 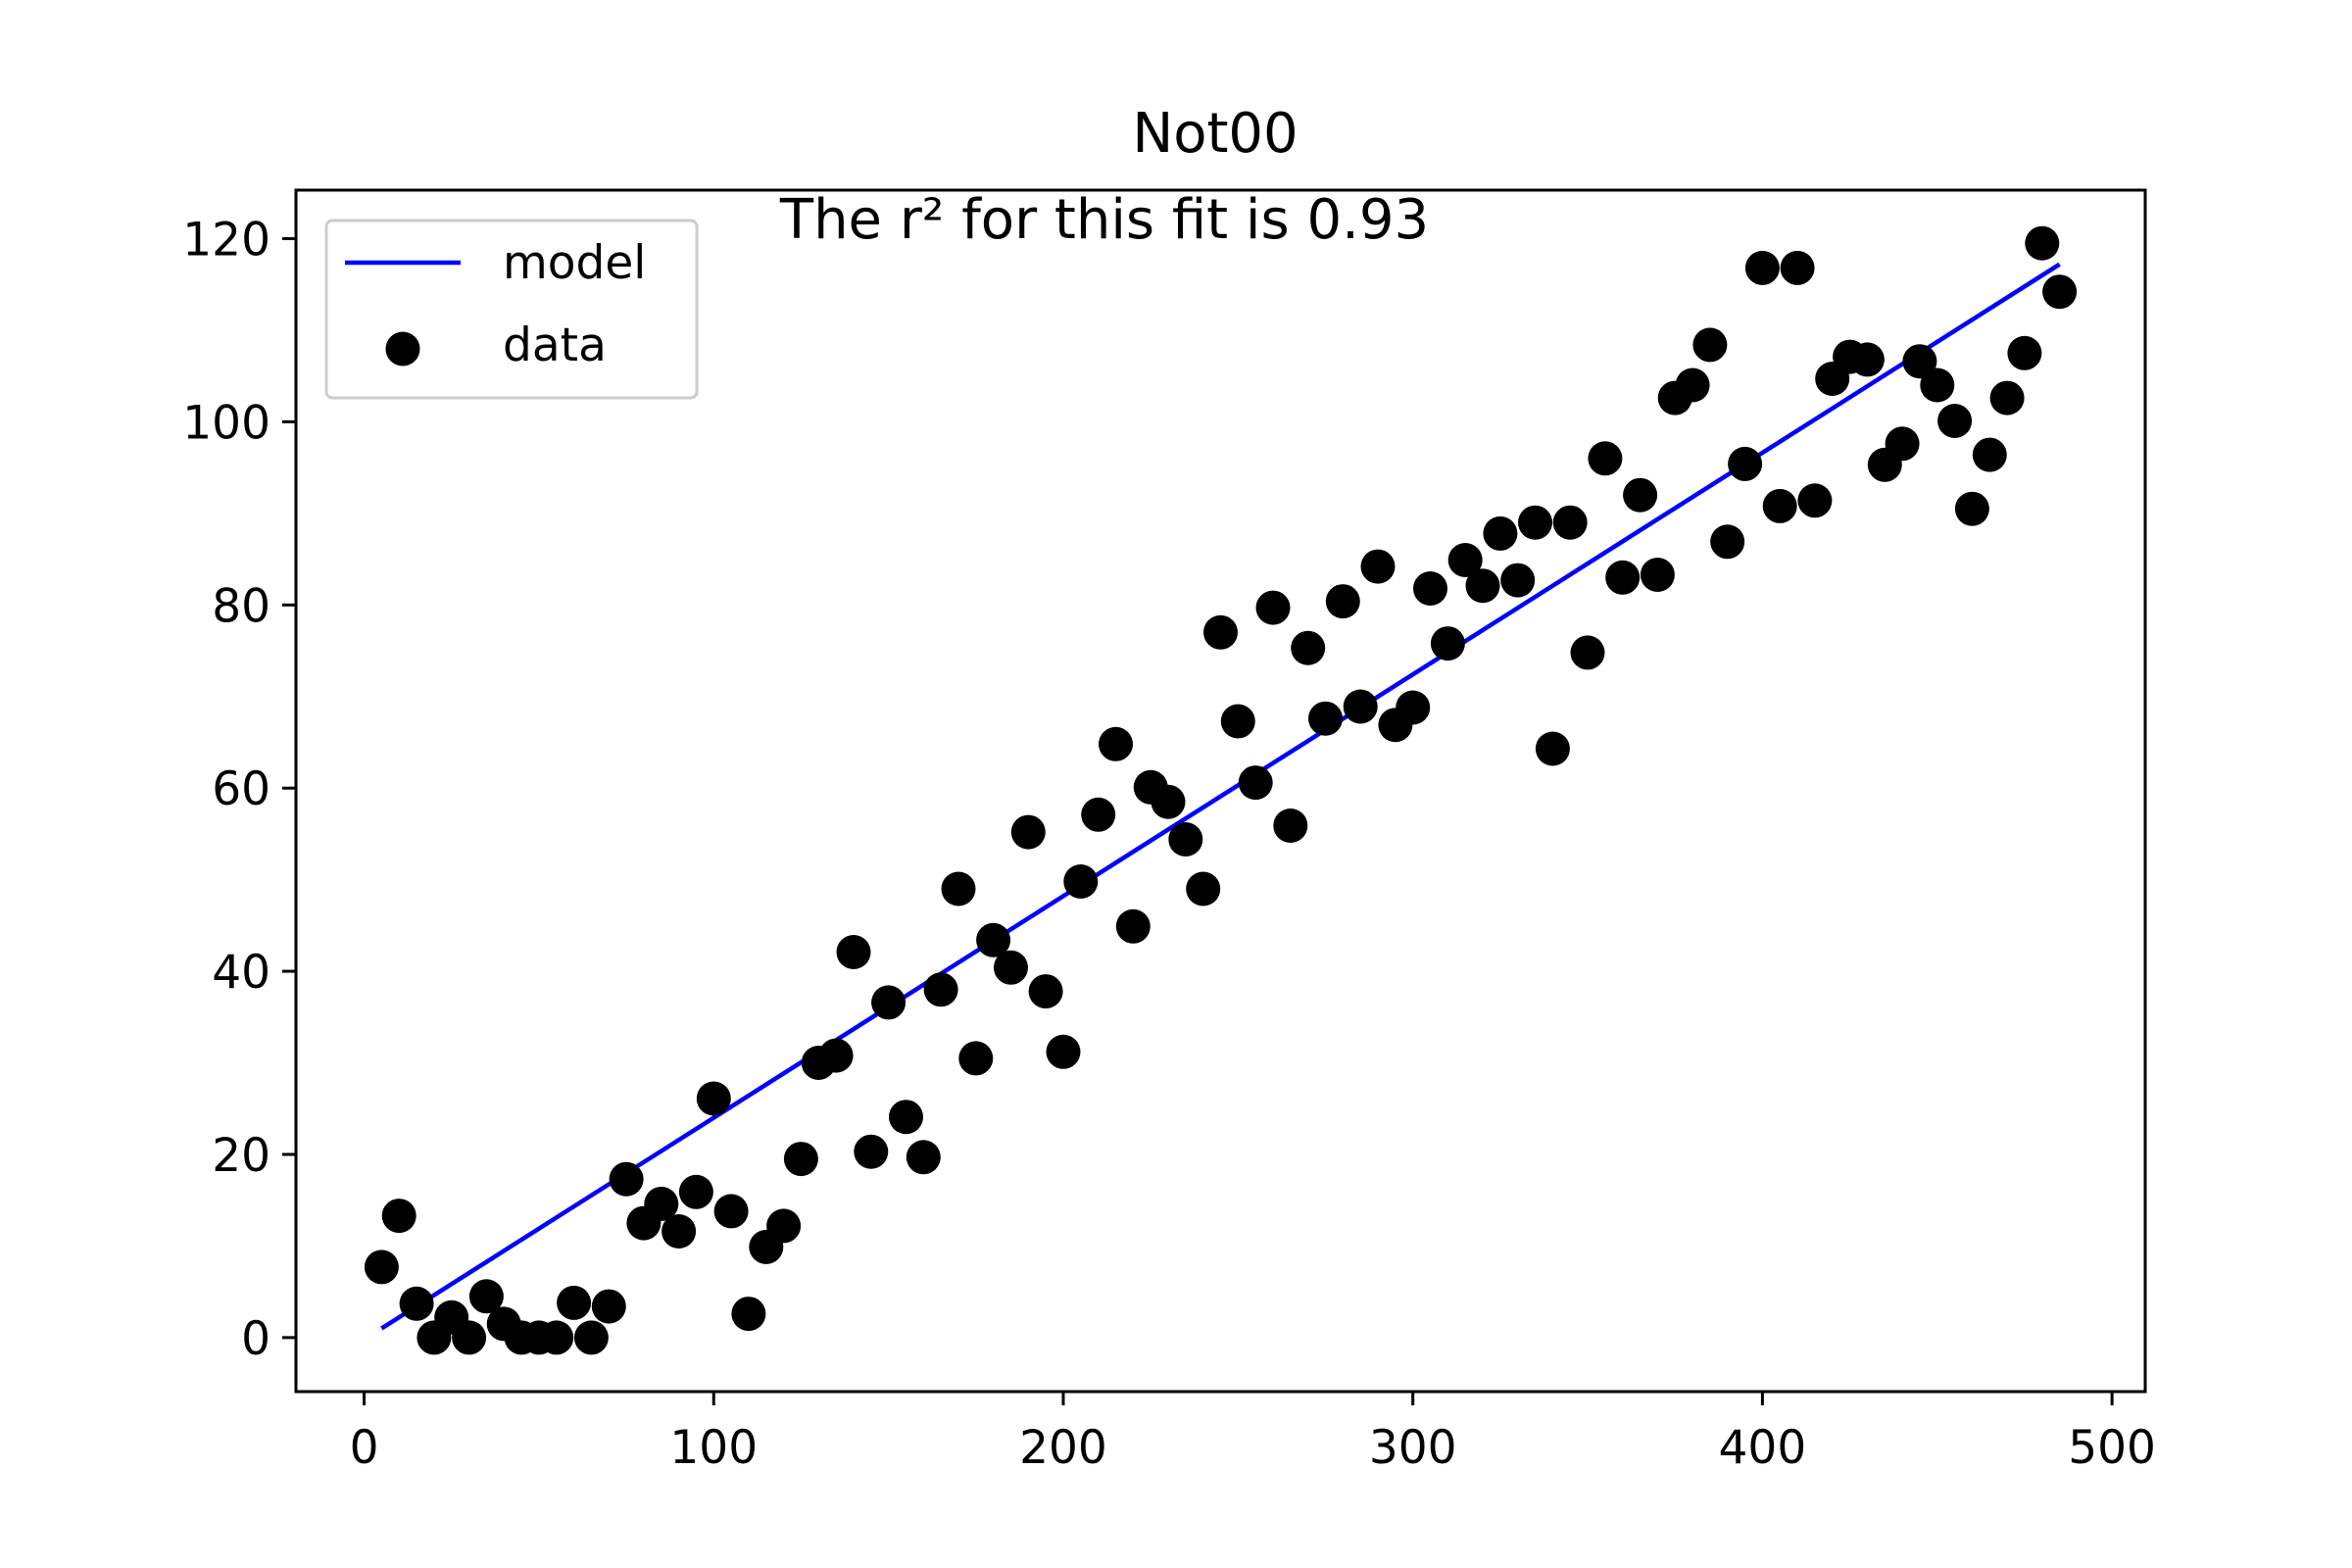 I want to click on y-tick-label: 0, so click(x=255, y=1339).